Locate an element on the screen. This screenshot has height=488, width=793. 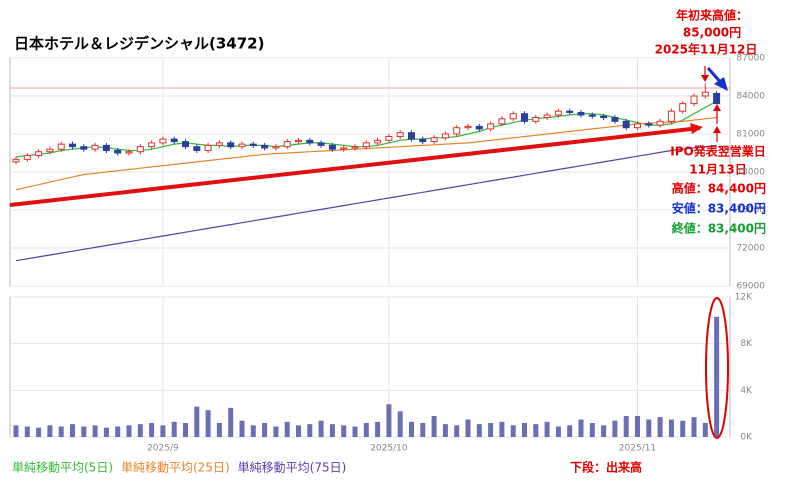
x-tick-label: 2025/9 is located at coordinates (163, 449).